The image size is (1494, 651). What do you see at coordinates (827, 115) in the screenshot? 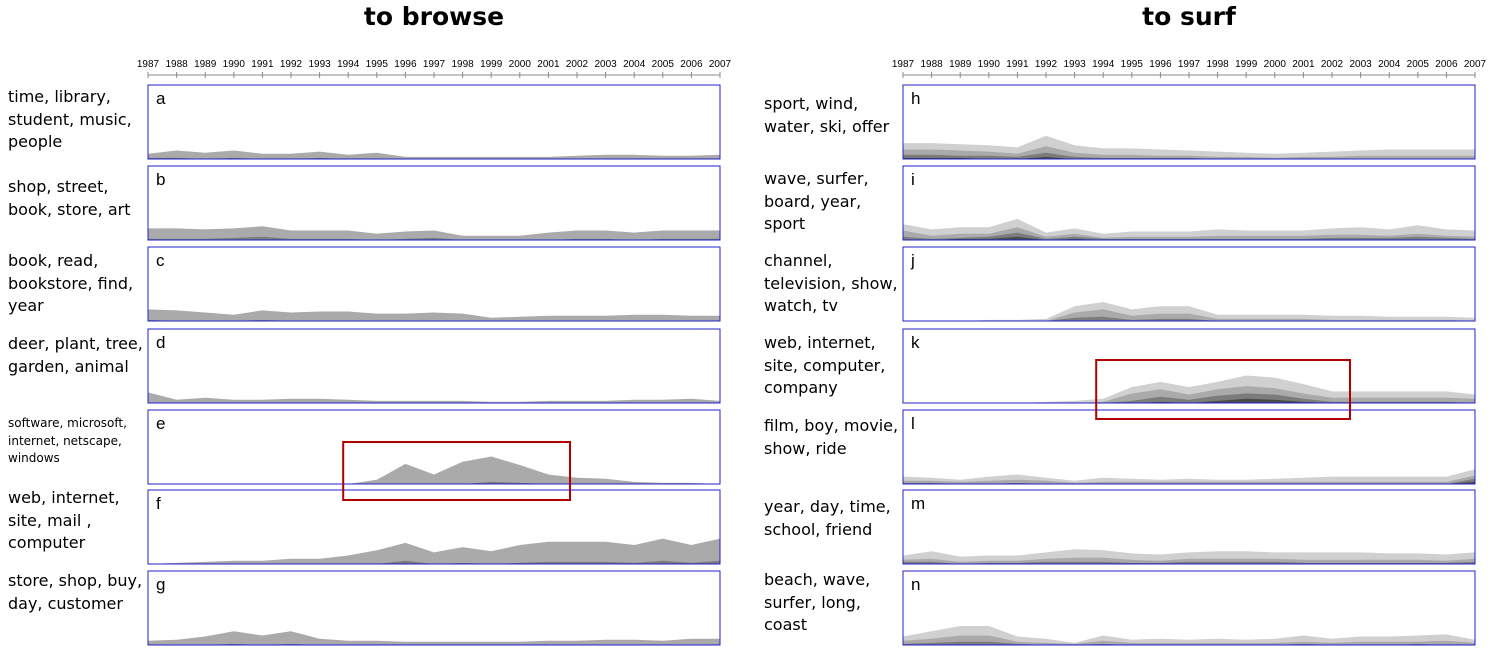
I see `topic-label-h: sport, wind, water, ski, offer` at bounding box center [827, 115].